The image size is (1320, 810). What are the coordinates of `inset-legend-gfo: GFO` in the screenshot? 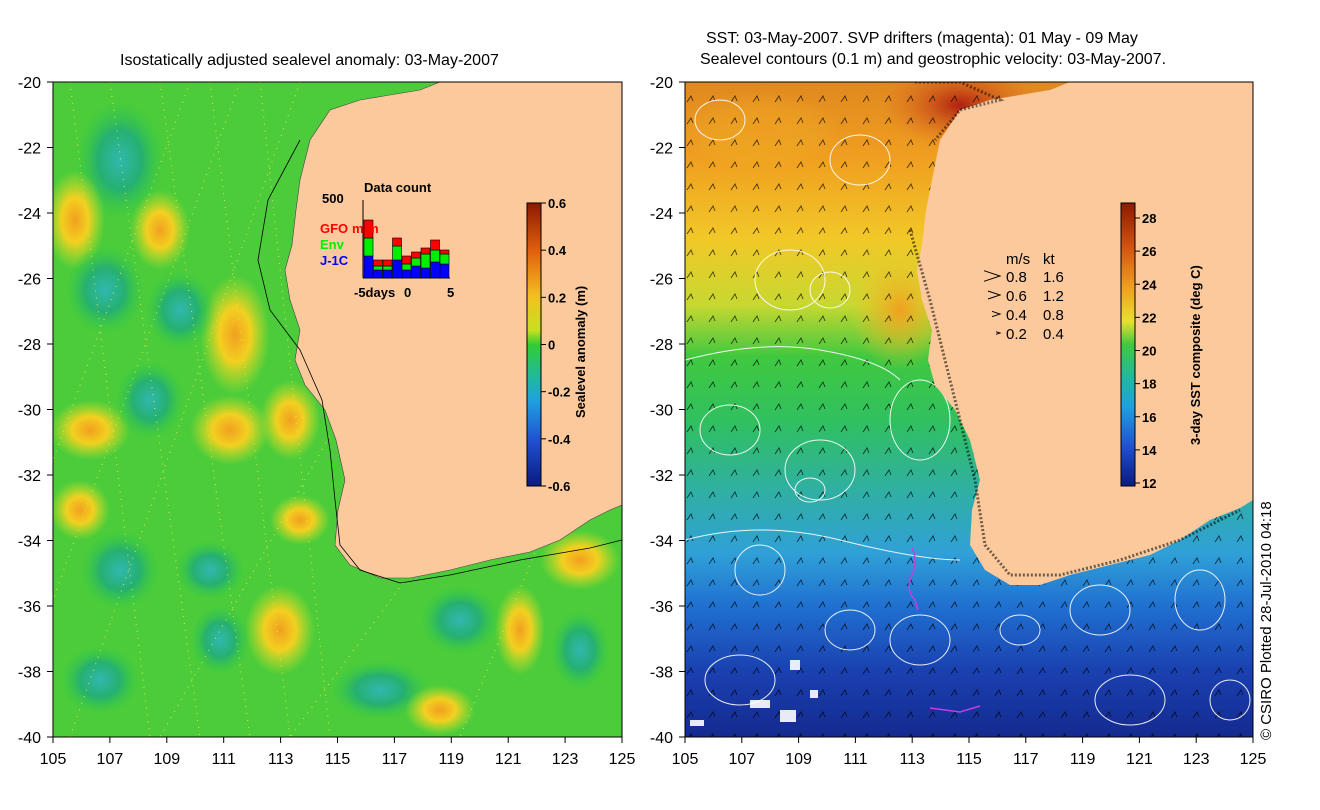 It's located at (334, 228).